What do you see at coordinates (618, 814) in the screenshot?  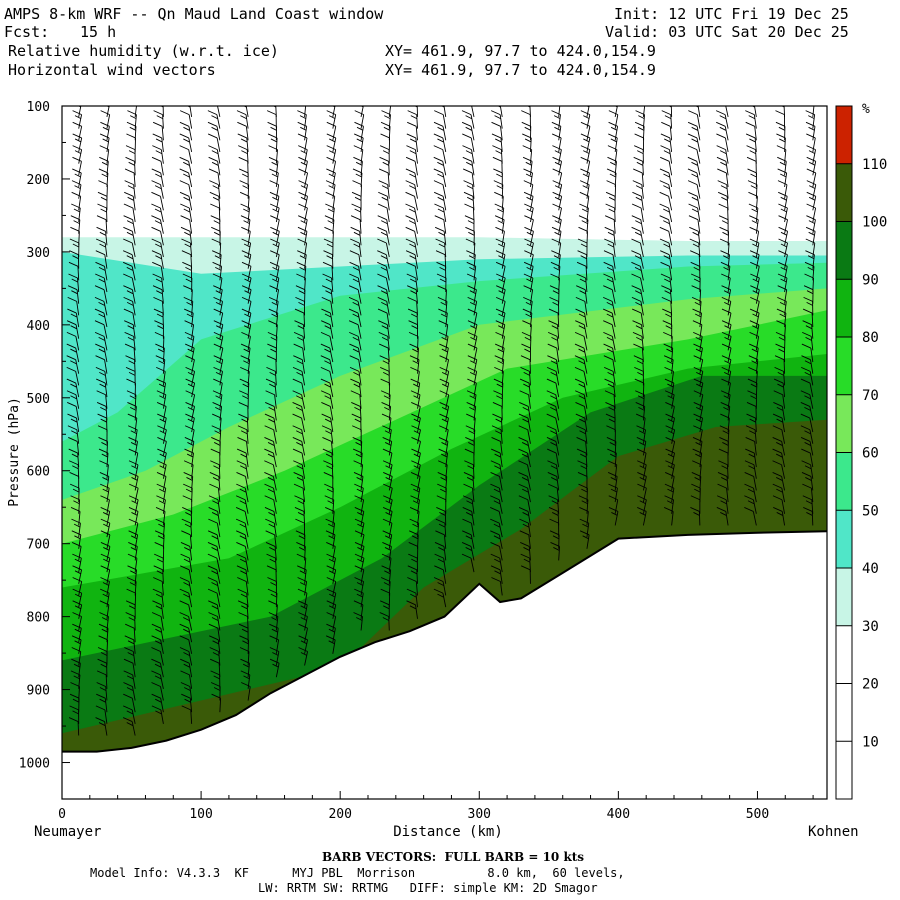 I see `x-tick-label: 400` at bounding box center [618, 814].